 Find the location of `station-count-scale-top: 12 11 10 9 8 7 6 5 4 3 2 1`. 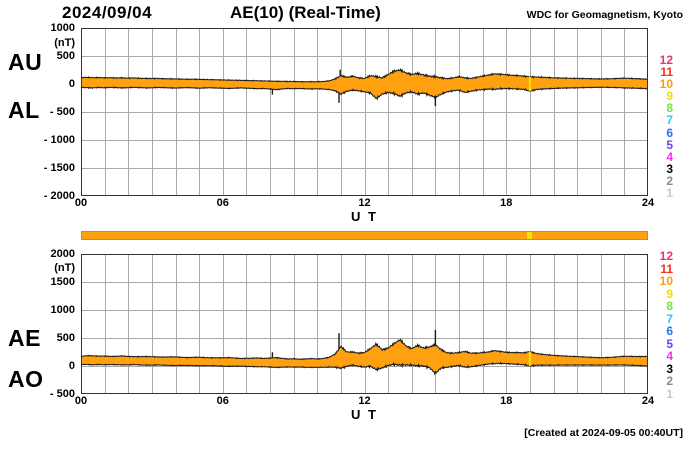

station-count-scale-top: 12 11 10 9 8 7 6 5 4 3 2 1 is located at coordinates (661, 126).